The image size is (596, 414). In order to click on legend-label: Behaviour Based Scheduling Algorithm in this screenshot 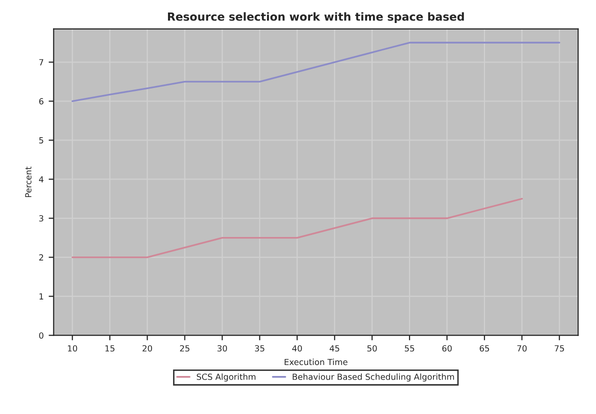, I will do `click(373, 377)`.